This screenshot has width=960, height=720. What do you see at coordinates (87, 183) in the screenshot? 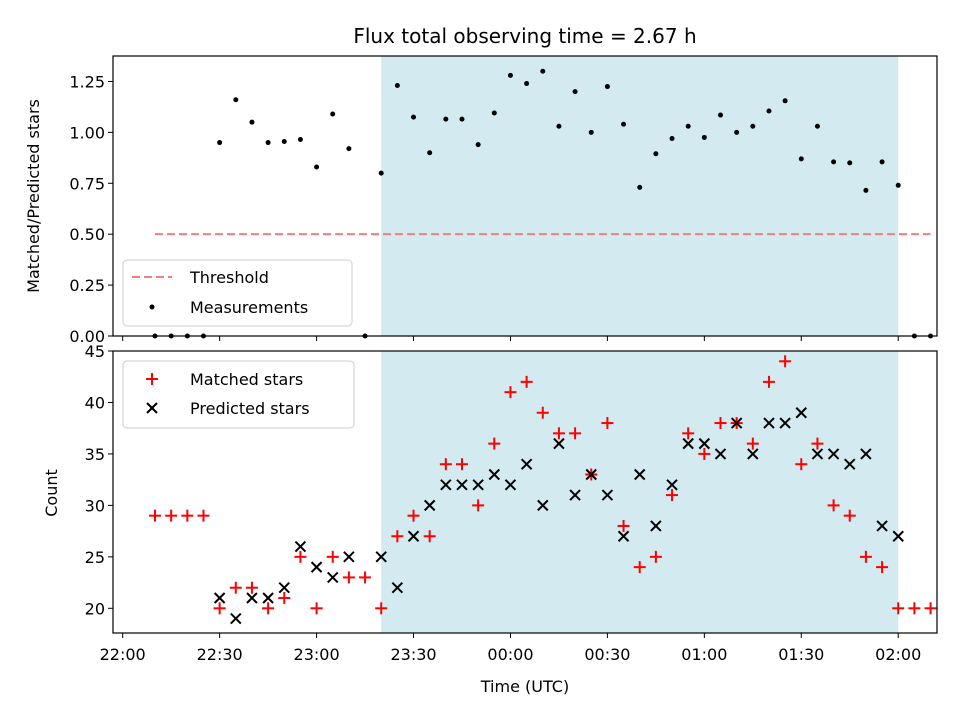
I see `y-tick-label: 0.75` at bounding box center [87, 183].